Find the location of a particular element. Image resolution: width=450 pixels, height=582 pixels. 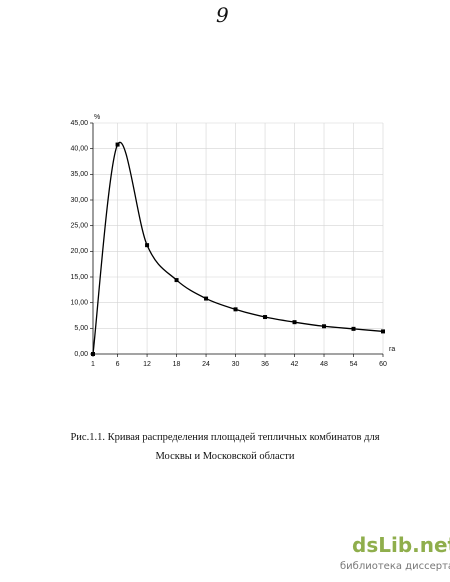

y-tick-label: 25,00 is located at coordinates (79, 226).